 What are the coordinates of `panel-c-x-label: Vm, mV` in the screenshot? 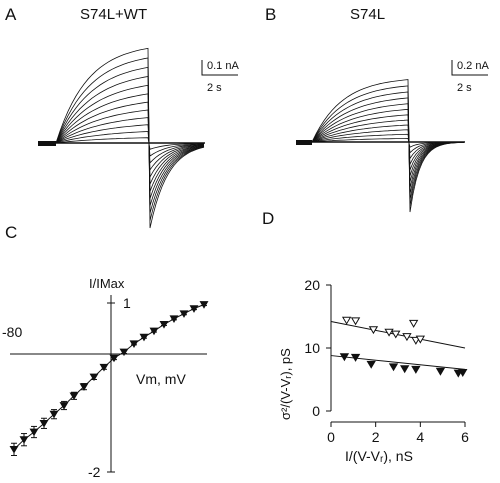 It's located at (161, 379).